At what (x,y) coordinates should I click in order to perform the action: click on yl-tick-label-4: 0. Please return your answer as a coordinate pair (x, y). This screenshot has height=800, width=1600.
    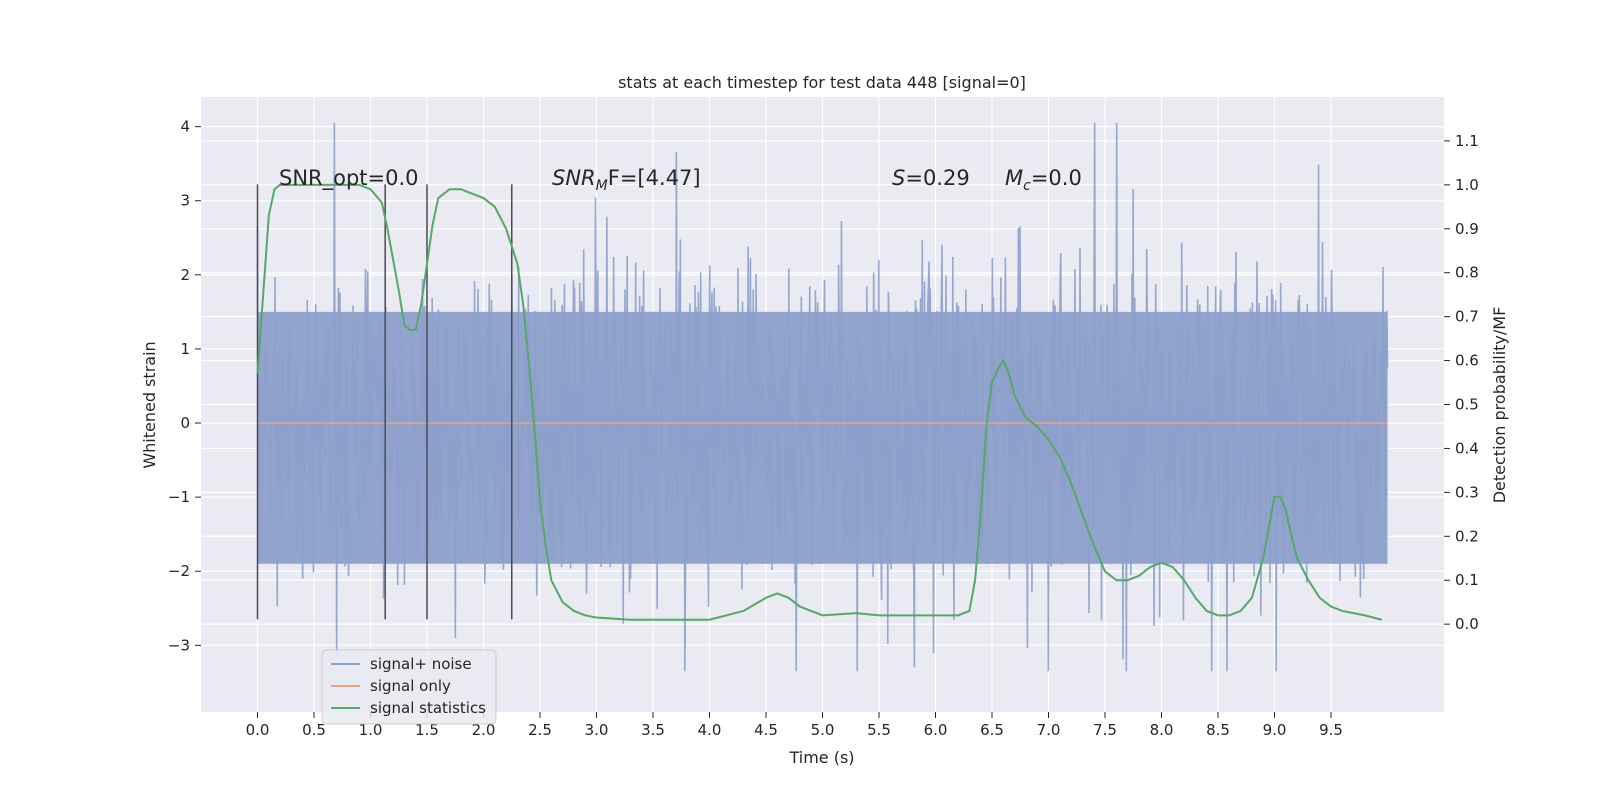
    Looking at the image, I should click on (185, 423).